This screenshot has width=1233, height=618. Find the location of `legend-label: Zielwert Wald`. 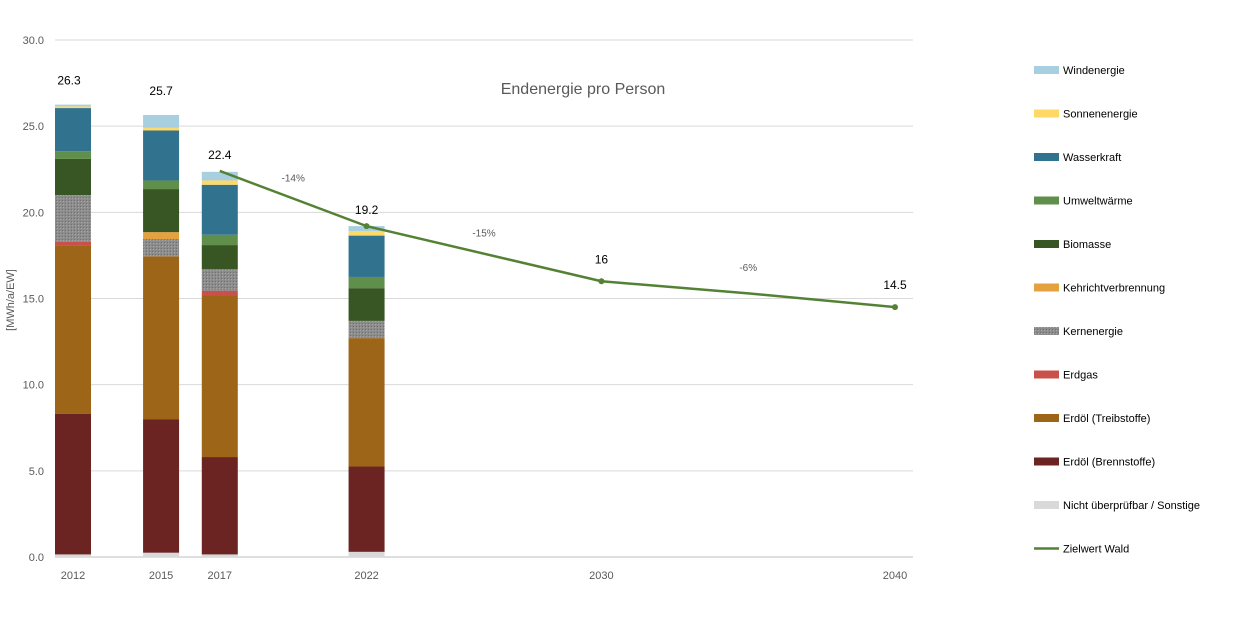

legend-label: Zielwert Wald is located at coordinates (1096, 550).